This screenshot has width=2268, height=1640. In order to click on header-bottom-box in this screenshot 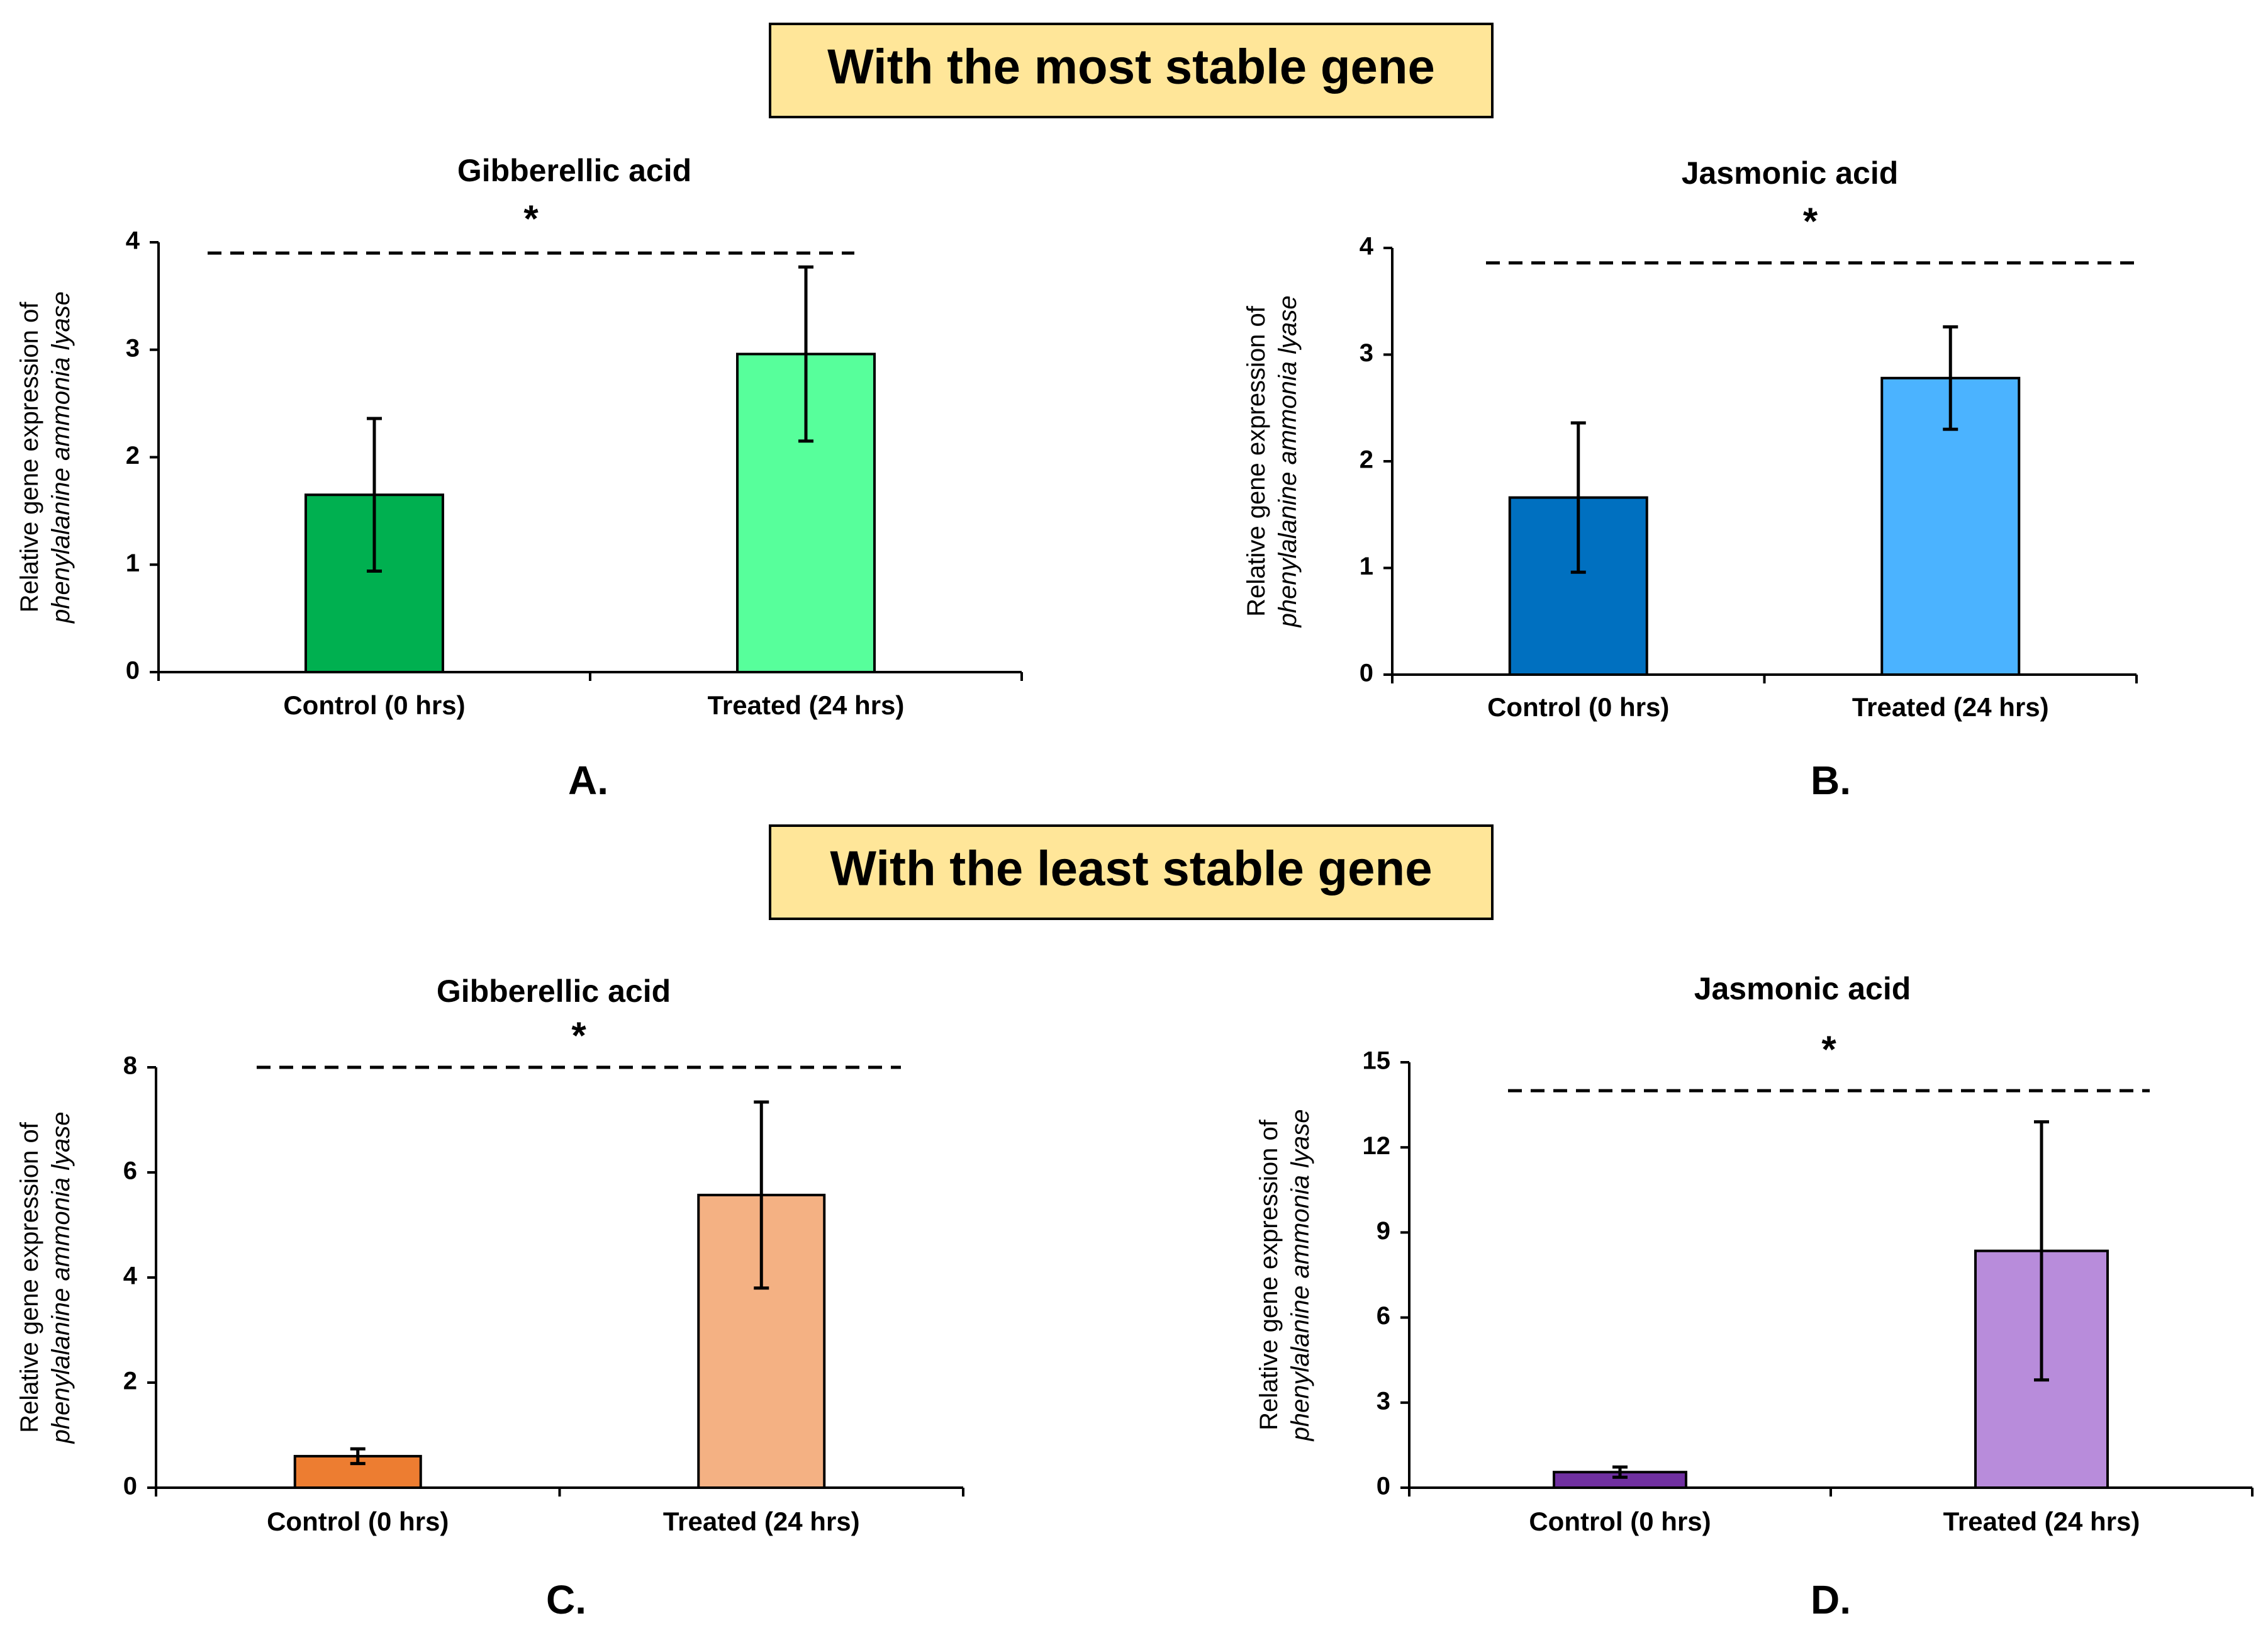, I will do `click(1131, 872)`.